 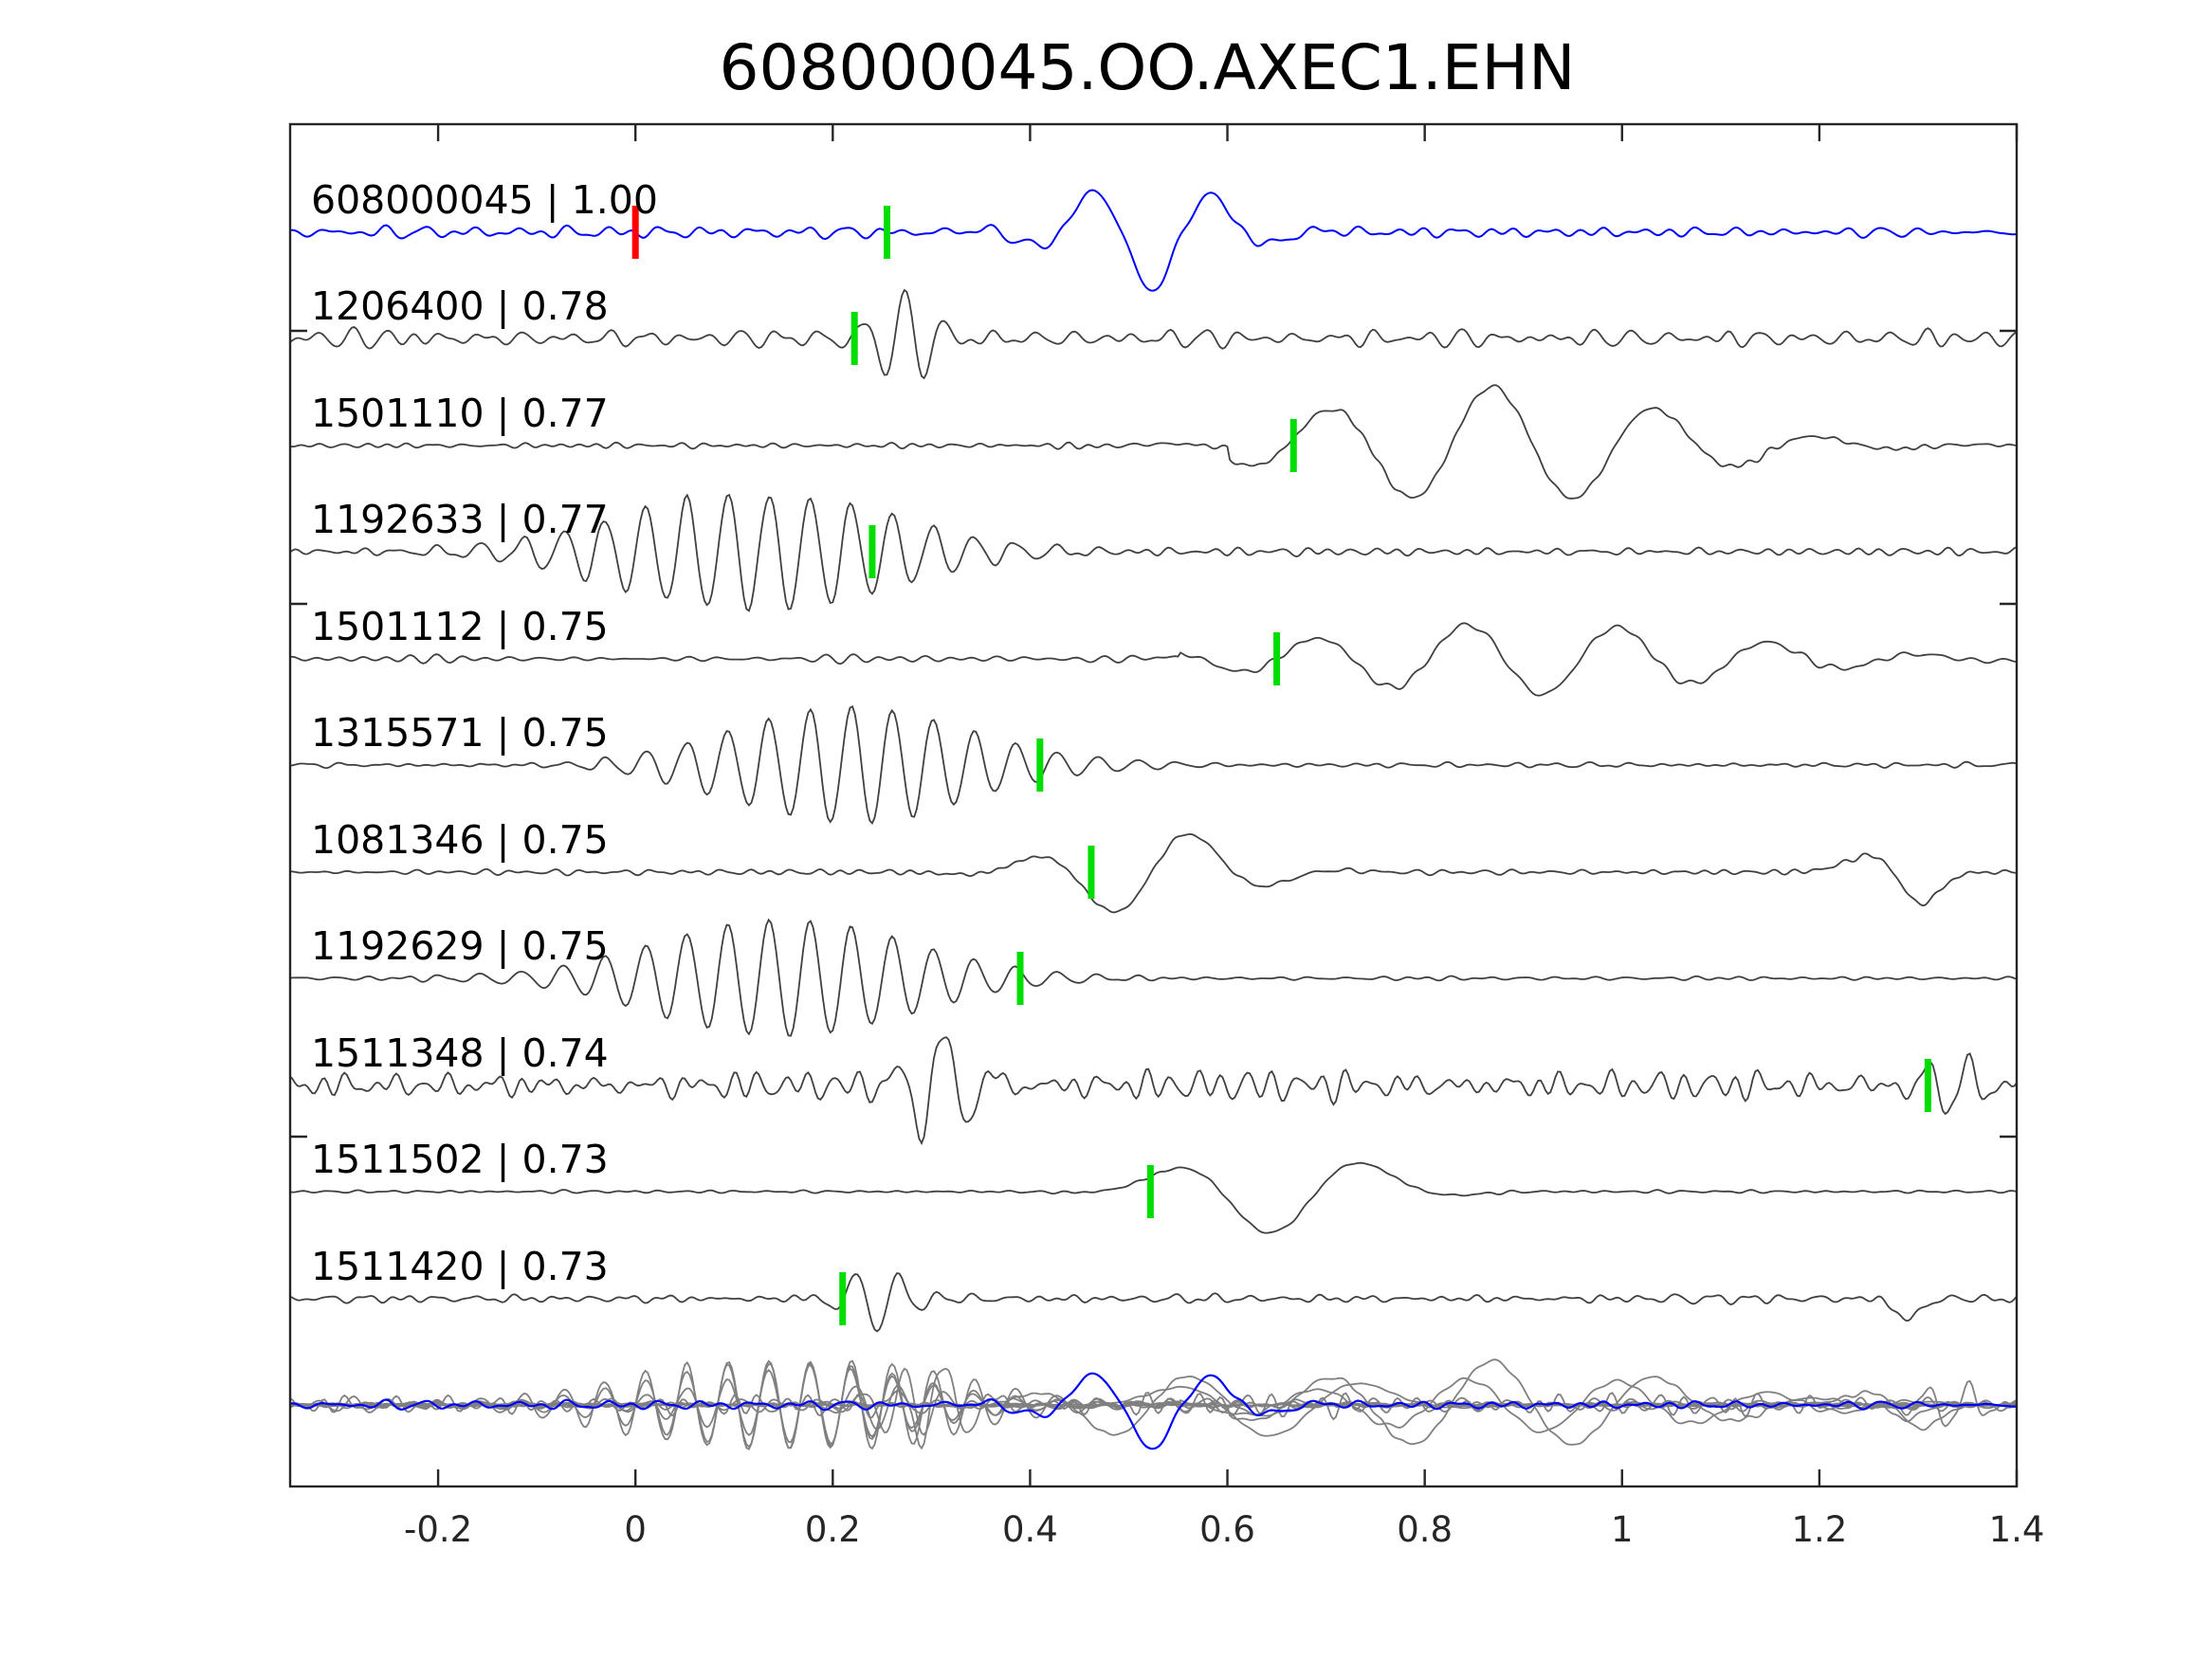 I want to click on x-tick-label: -0.2, so click(x=438, y=1529).